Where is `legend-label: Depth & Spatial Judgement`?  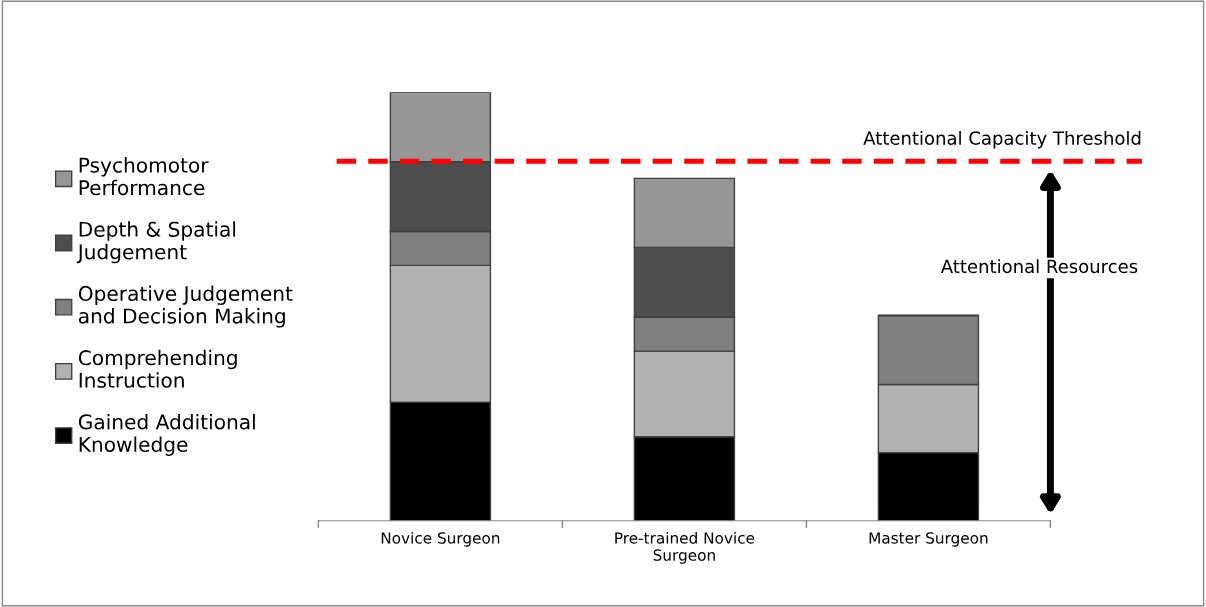 legend-label: Depth & Spatial Judgement is located at coordinates (156, 242).